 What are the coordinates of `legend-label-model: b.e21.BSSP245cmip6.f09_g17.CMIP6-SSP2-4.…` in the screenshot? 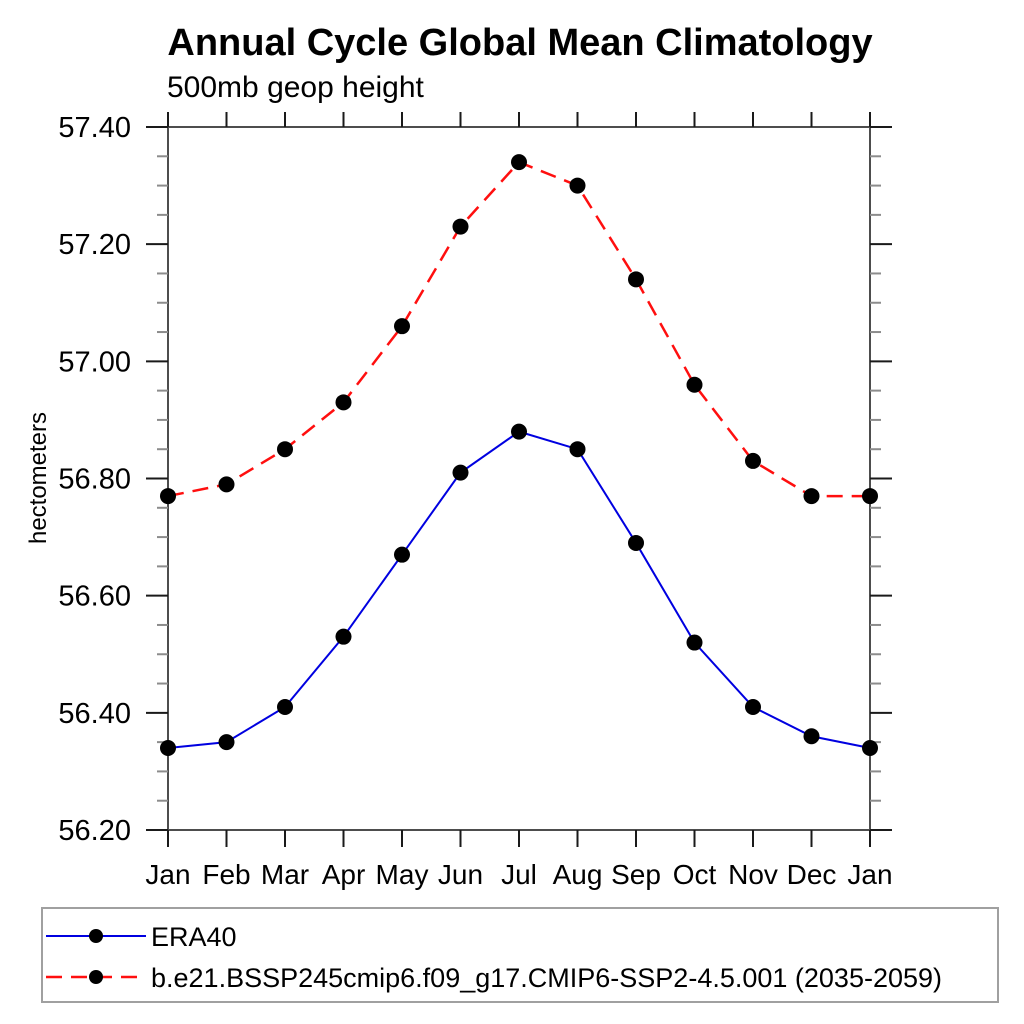 It's located at (546, 978).